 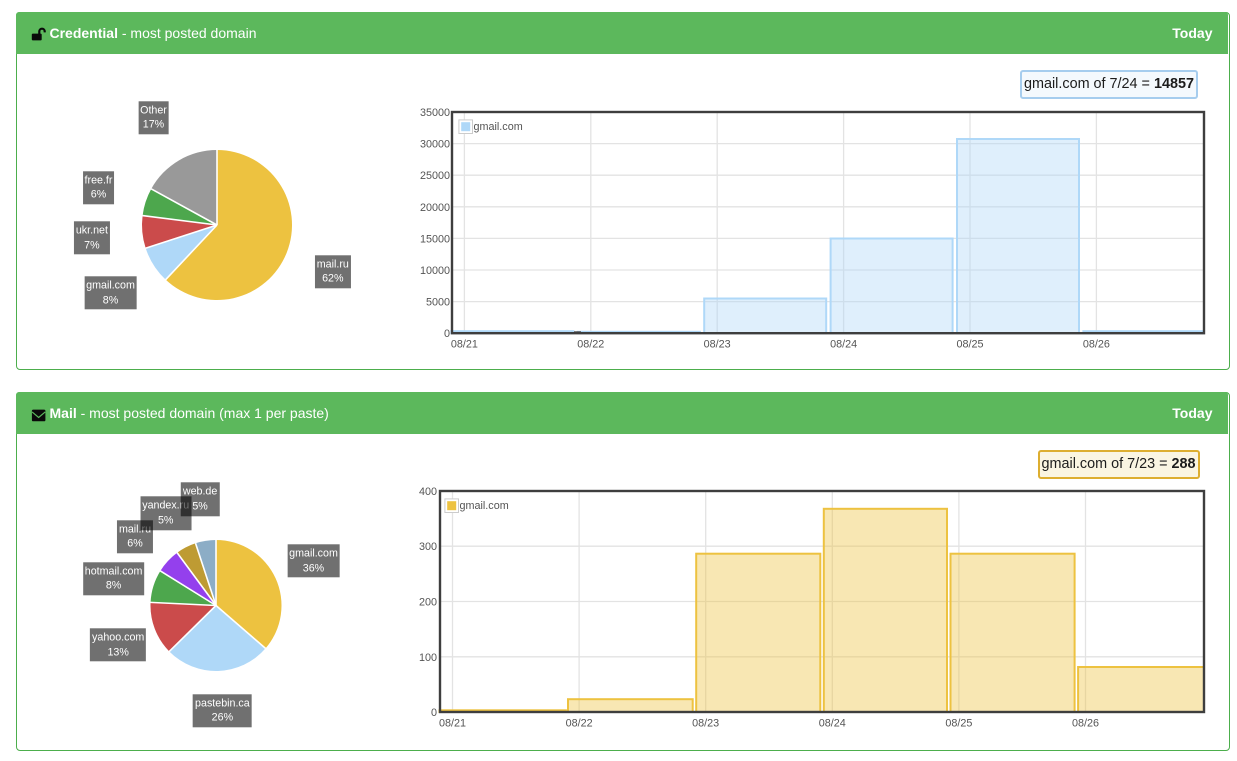 I want to click on svg-text: 300, so click(x=428, y=547).